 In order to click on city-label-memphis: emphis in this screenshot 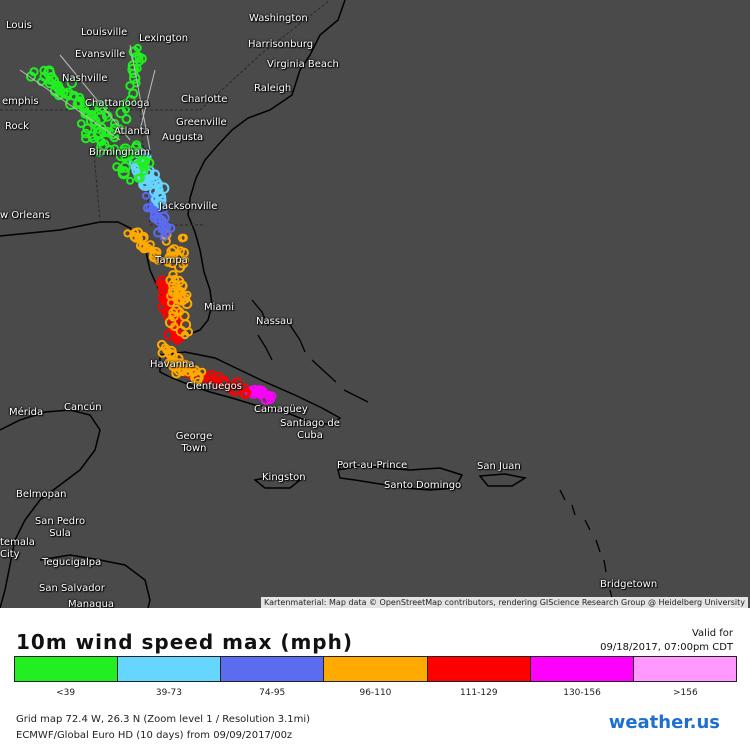, I will do `click(20, 101)`.